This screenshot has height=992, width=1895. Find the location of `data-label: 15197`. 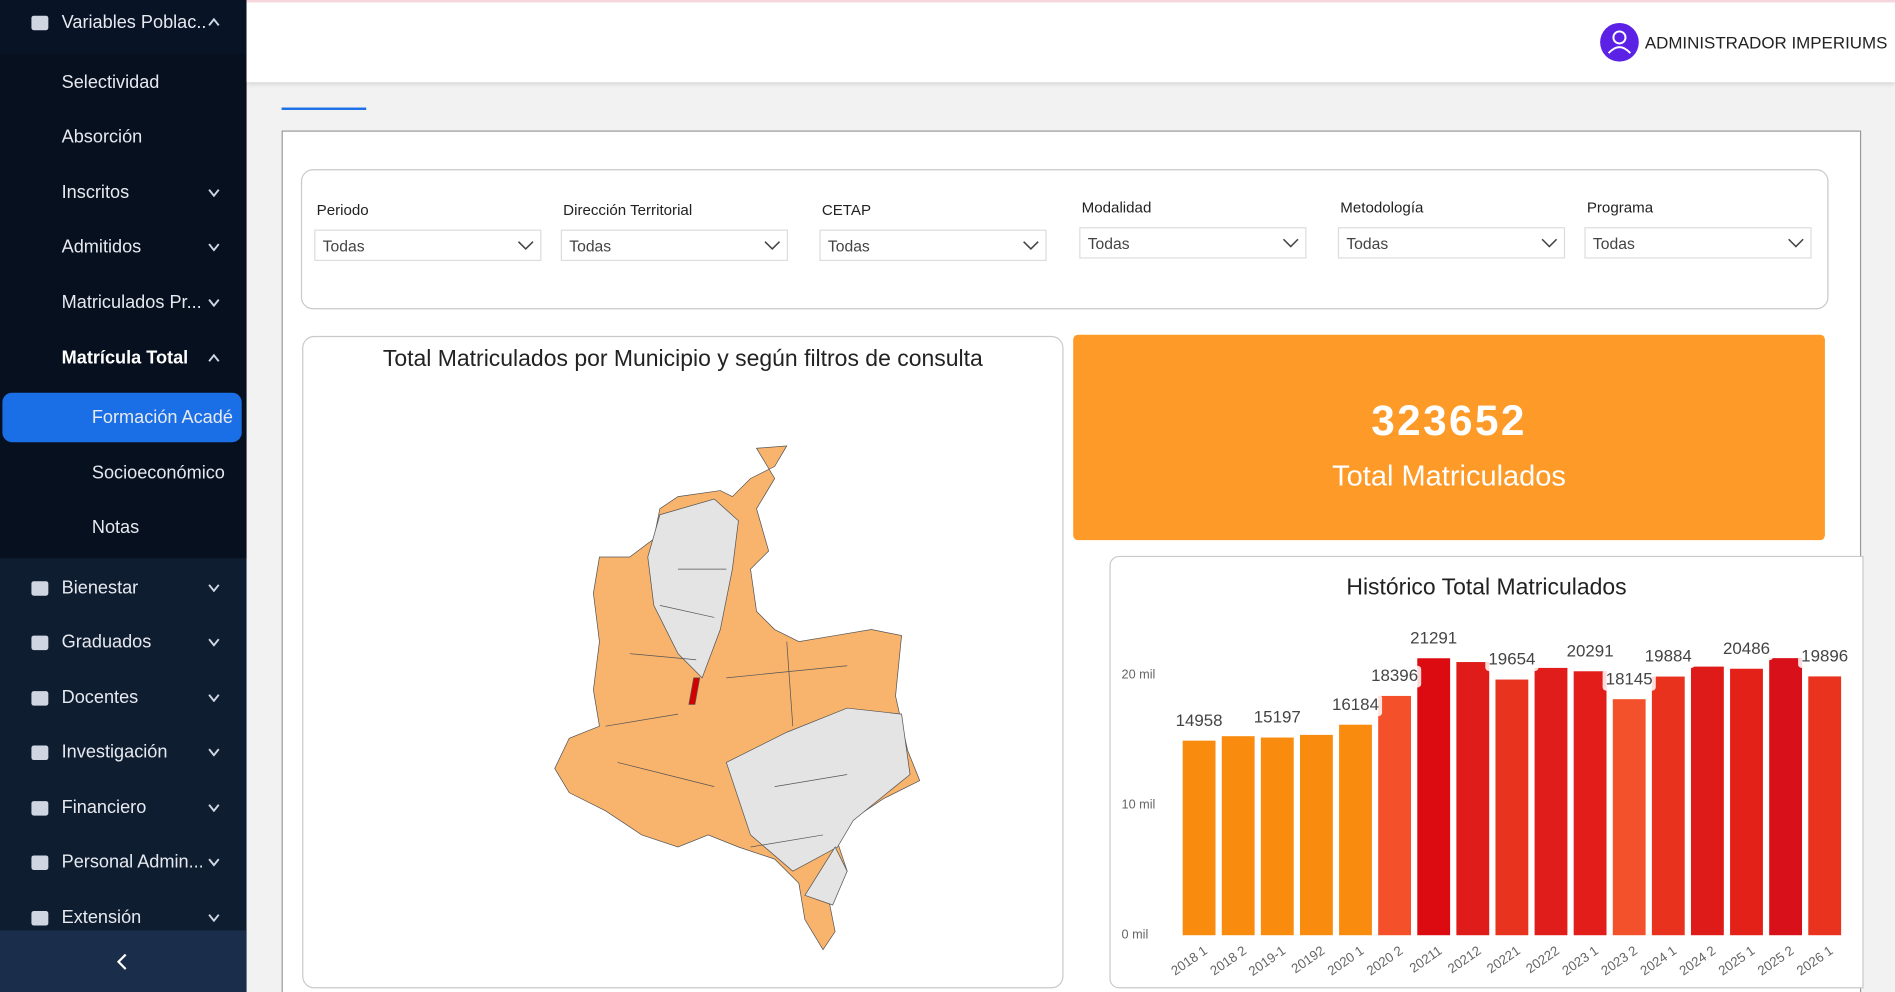

data-label: 15197 is located at coordinates (1277, 717).